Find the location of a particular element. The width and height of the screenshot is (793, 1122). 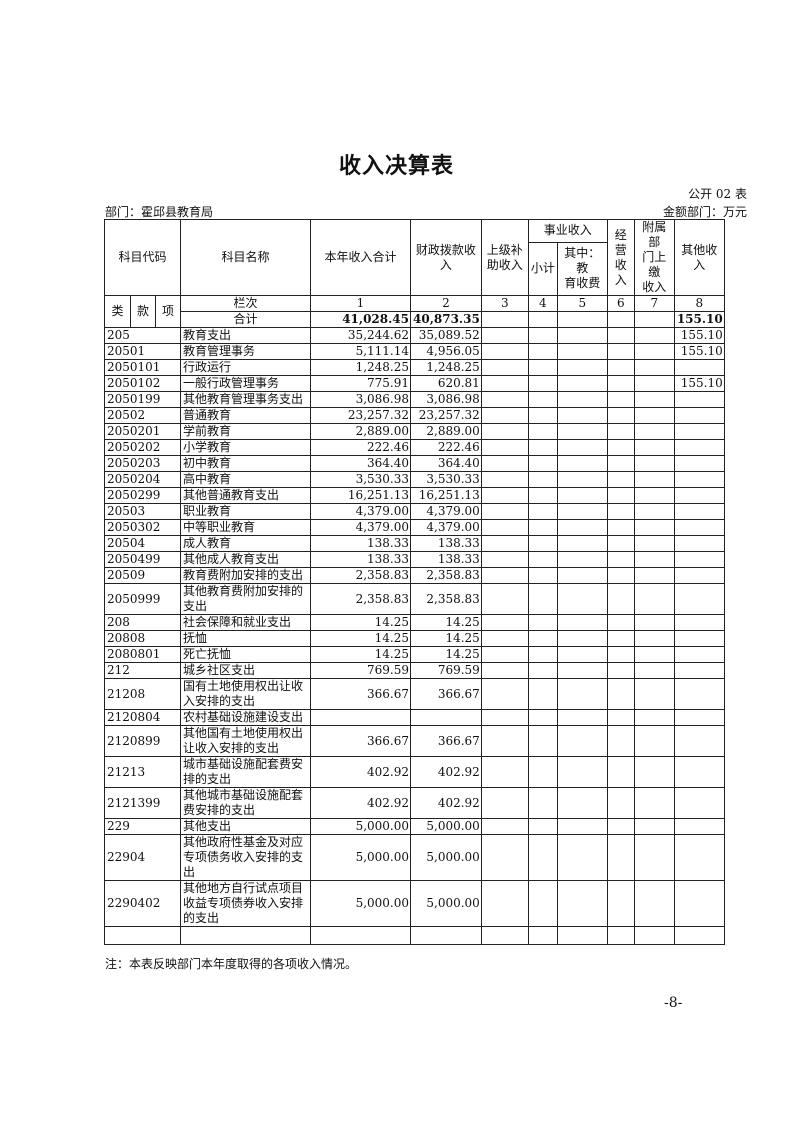

row-other: 155.10 is located at coordinates (699, 351).